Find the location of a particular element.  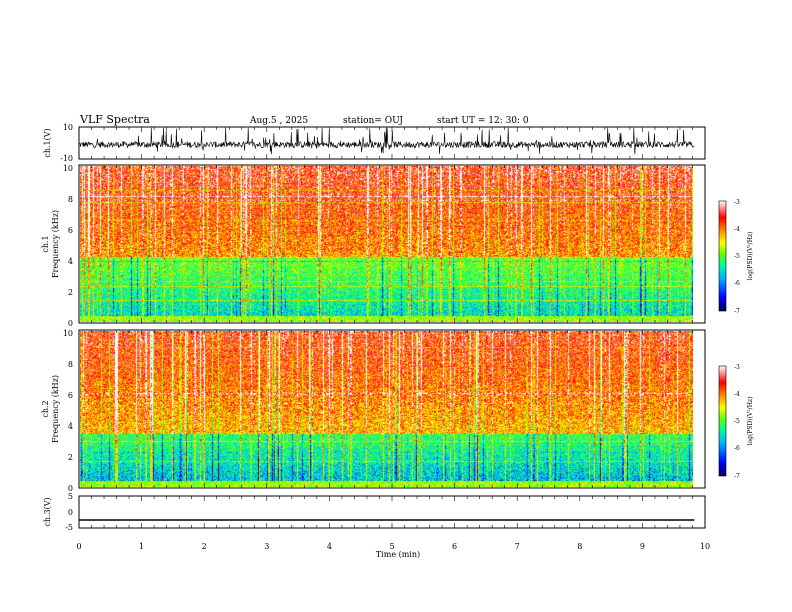

xtick-1: 1 is located at coordinates (141, 546).